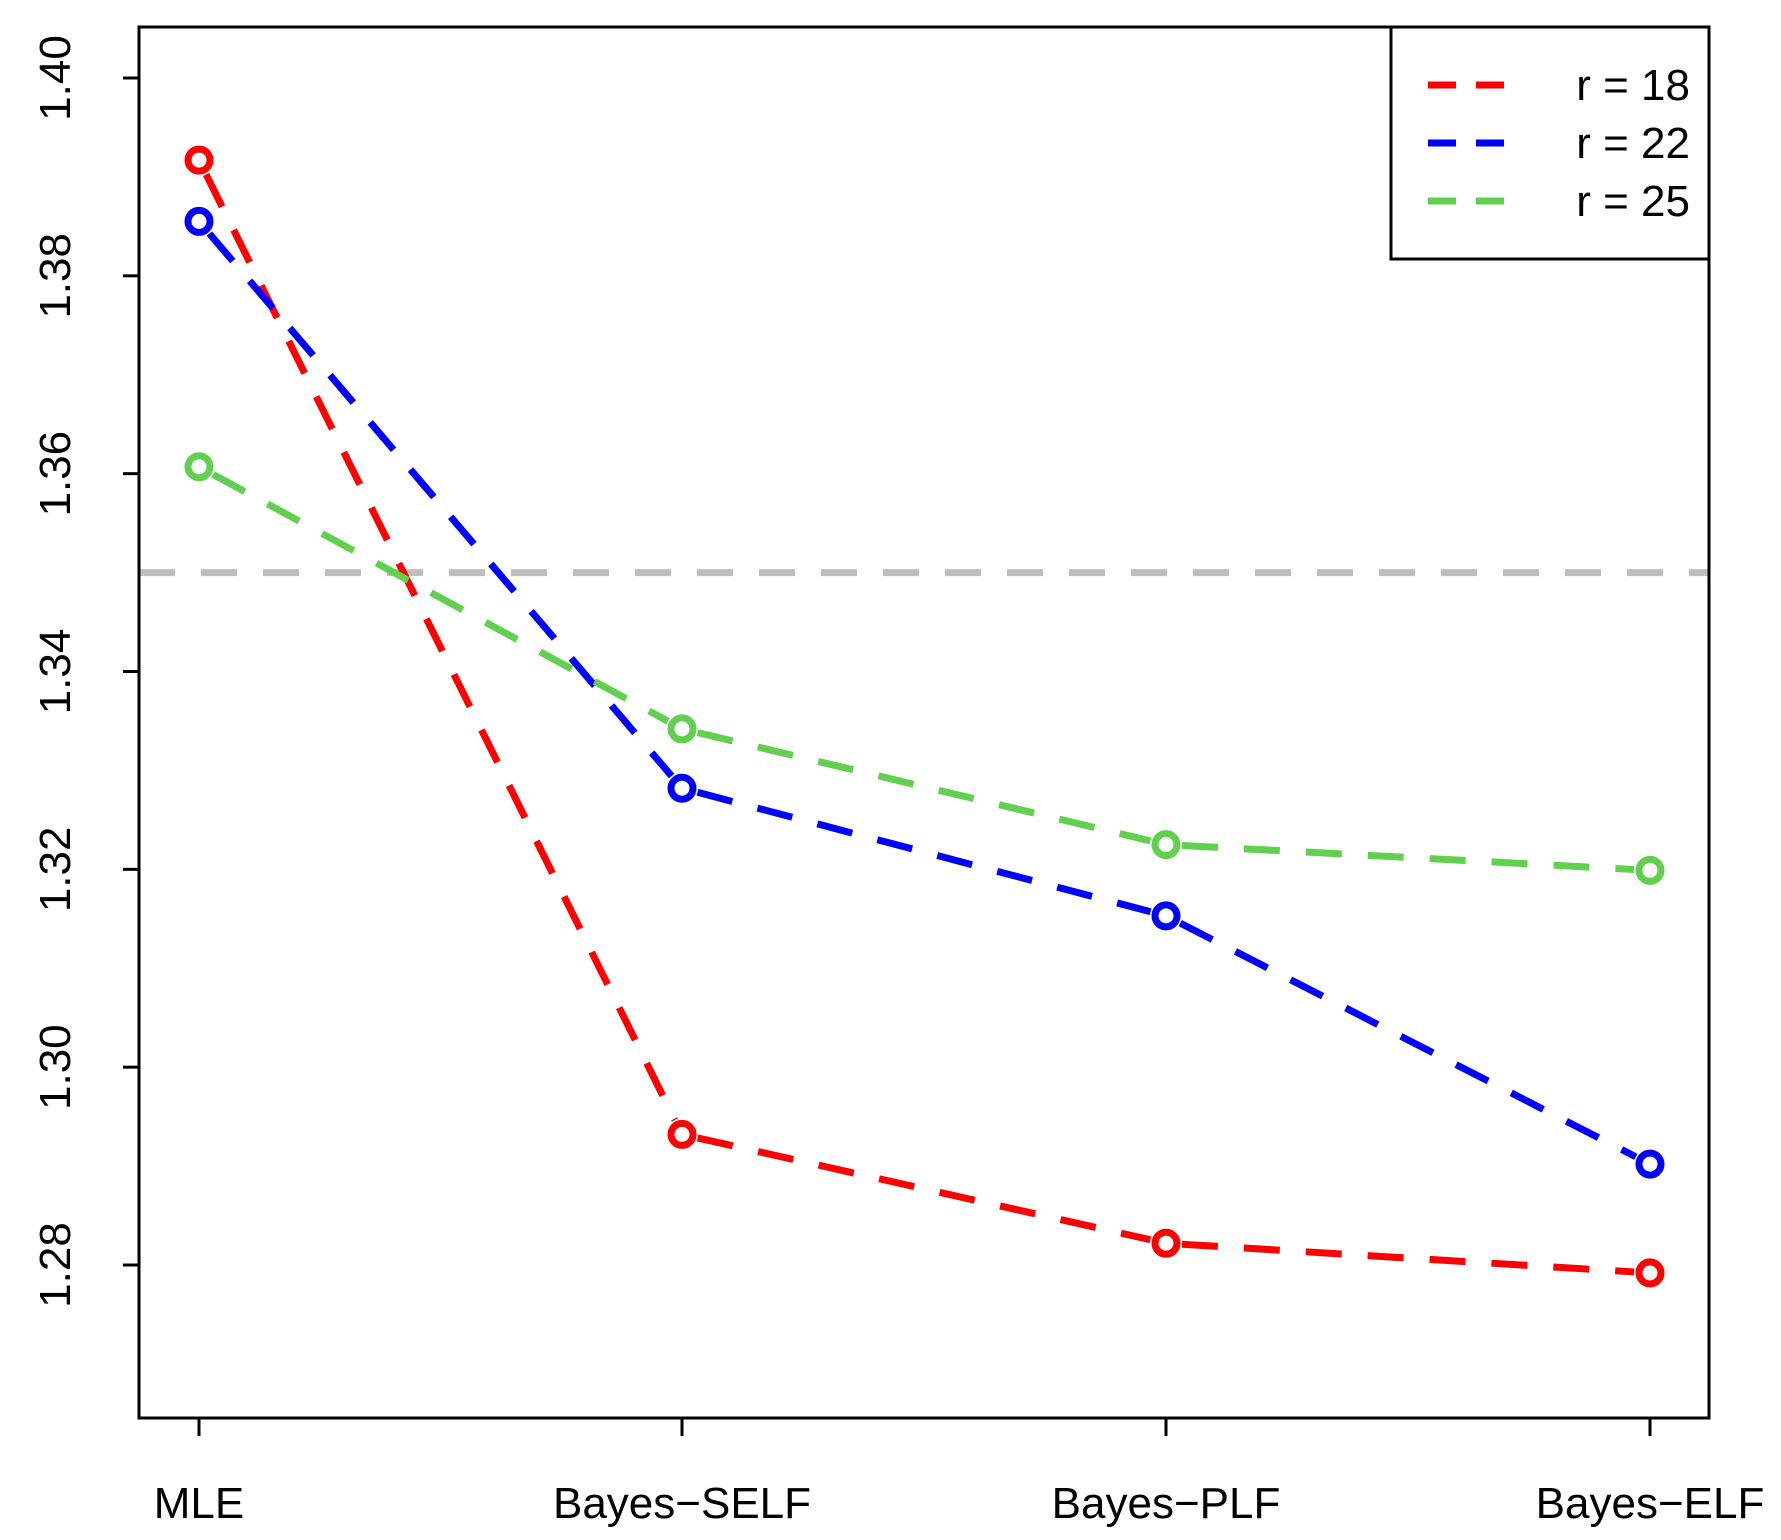  I want to click on y-tick-label: 1.40, so click(55, 78).